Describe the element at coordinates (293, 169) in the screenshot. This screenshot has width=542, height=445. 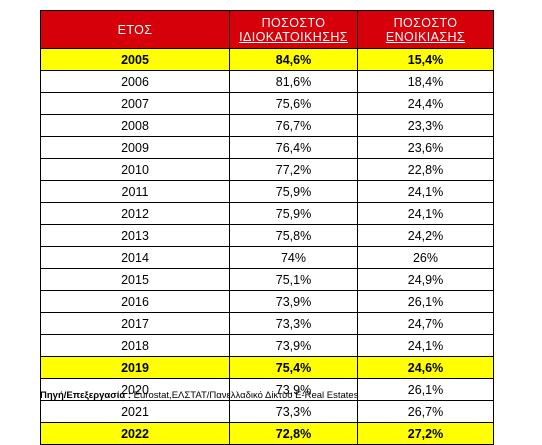
I see `cell-ownership: 77,2%` at that location.